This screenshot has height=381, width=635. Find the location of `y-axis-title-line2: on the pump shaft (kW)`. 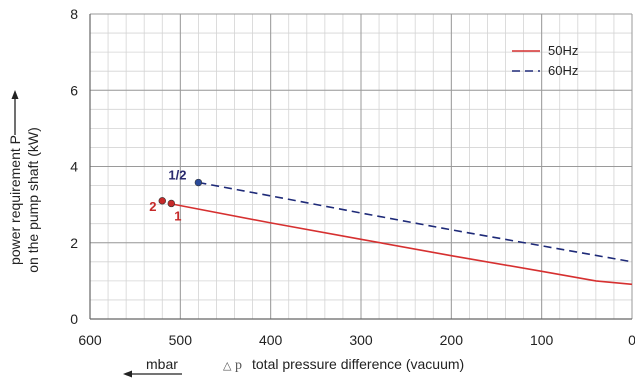

y-axis-title-line2: on the pump shaft (kW) is located at coordinates (33, 200).